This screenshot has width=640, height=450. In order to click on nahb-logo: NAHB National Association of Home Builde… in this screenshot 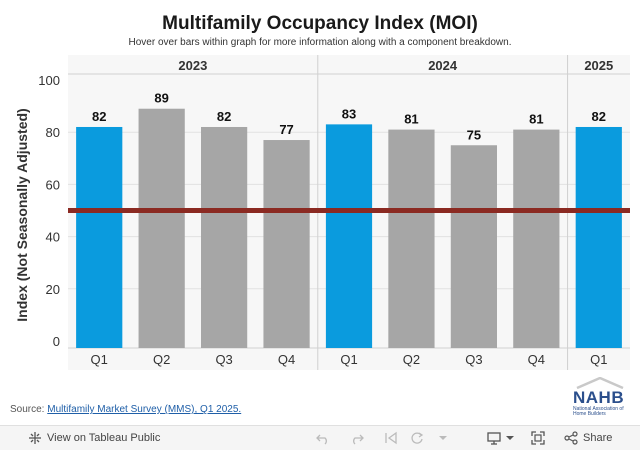, I will do `click(604, 399)`.